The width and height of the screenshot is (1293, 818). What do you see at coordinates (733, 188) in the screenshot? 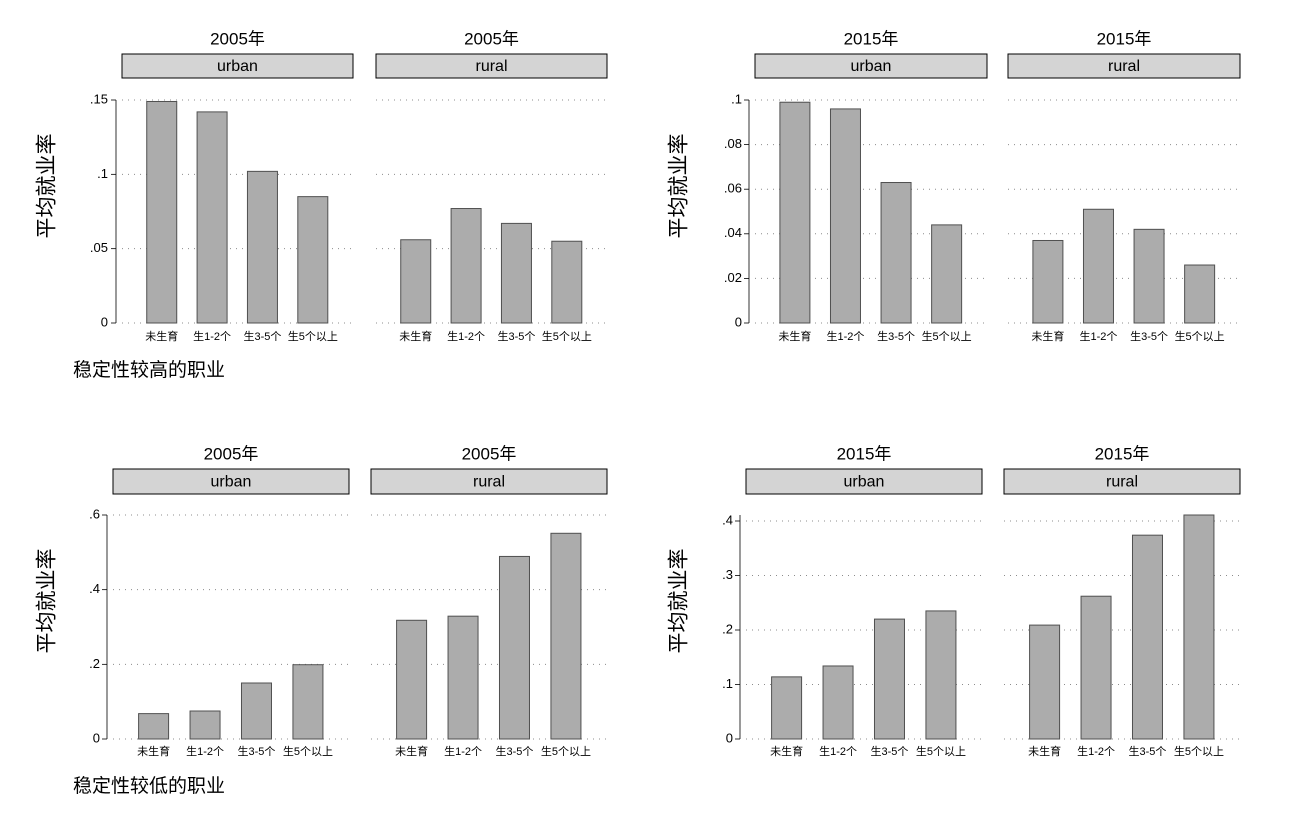
I see `y-tick-label: .06` at bounding box center [733, 188].